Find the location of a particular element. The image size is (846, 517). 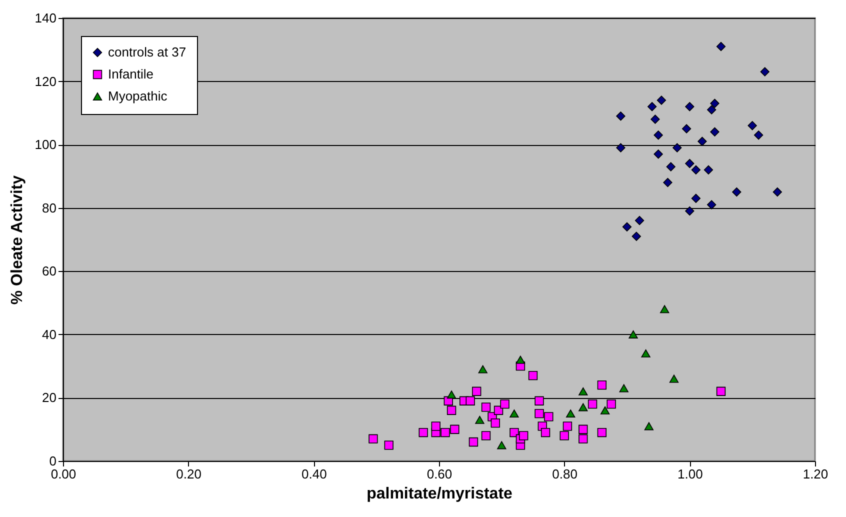

y-tick-label: 0 is located at coordinates (52, 461).